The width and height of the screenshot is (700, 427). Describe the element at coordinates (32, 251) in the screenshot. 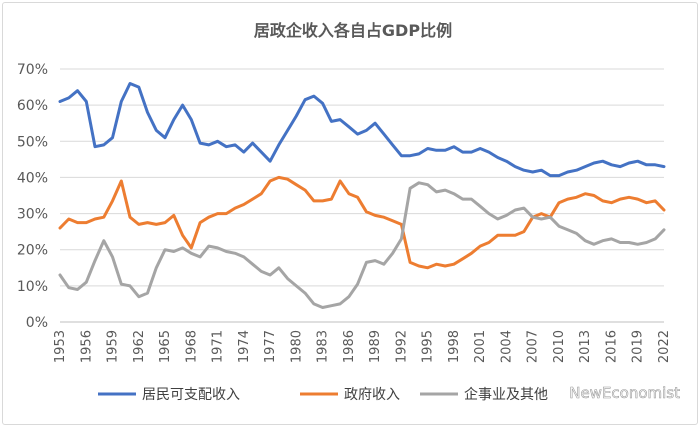

I see `y-tick-label: 20%` at that location.